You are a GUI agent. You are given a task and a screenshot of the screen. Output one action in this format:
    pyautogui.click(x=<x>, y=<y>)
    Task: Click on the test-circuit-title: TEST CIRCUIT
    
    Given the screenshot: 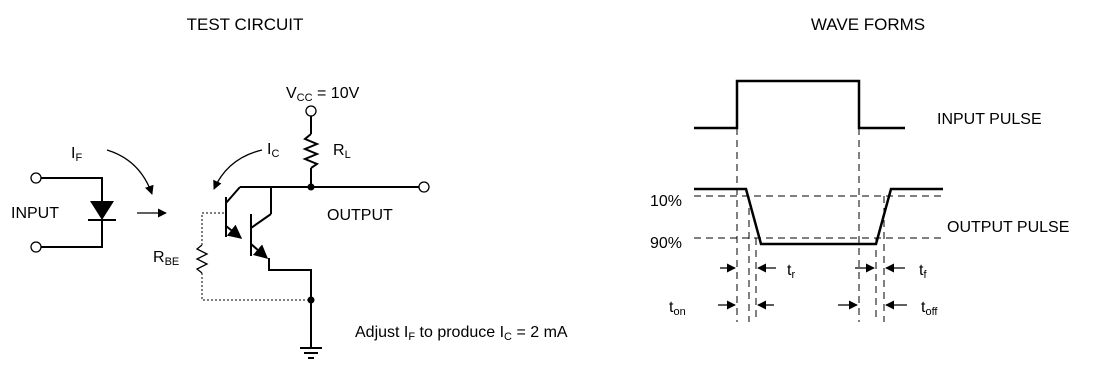 What is the action you would take?
    pyautogui.click(x=245, y=24)
    